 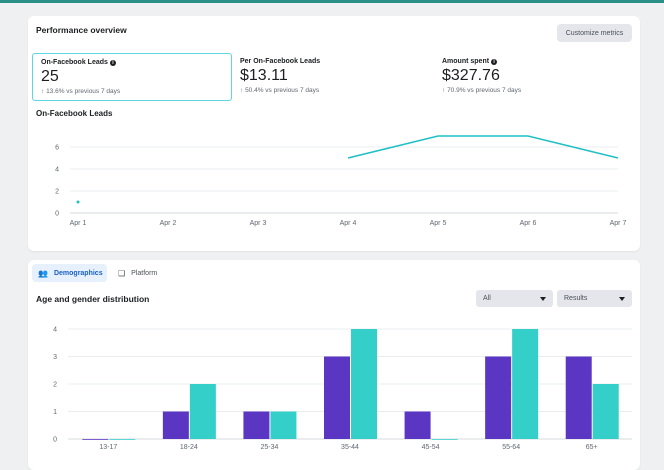 I want to click on x-tick-label: Apr 1, so click(x=78, y=223).